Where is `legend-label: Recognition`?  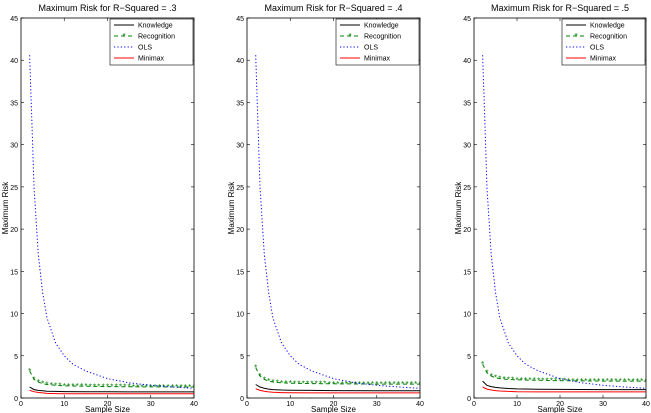
legend-label: Recognition is located at coordinates (156, 37).